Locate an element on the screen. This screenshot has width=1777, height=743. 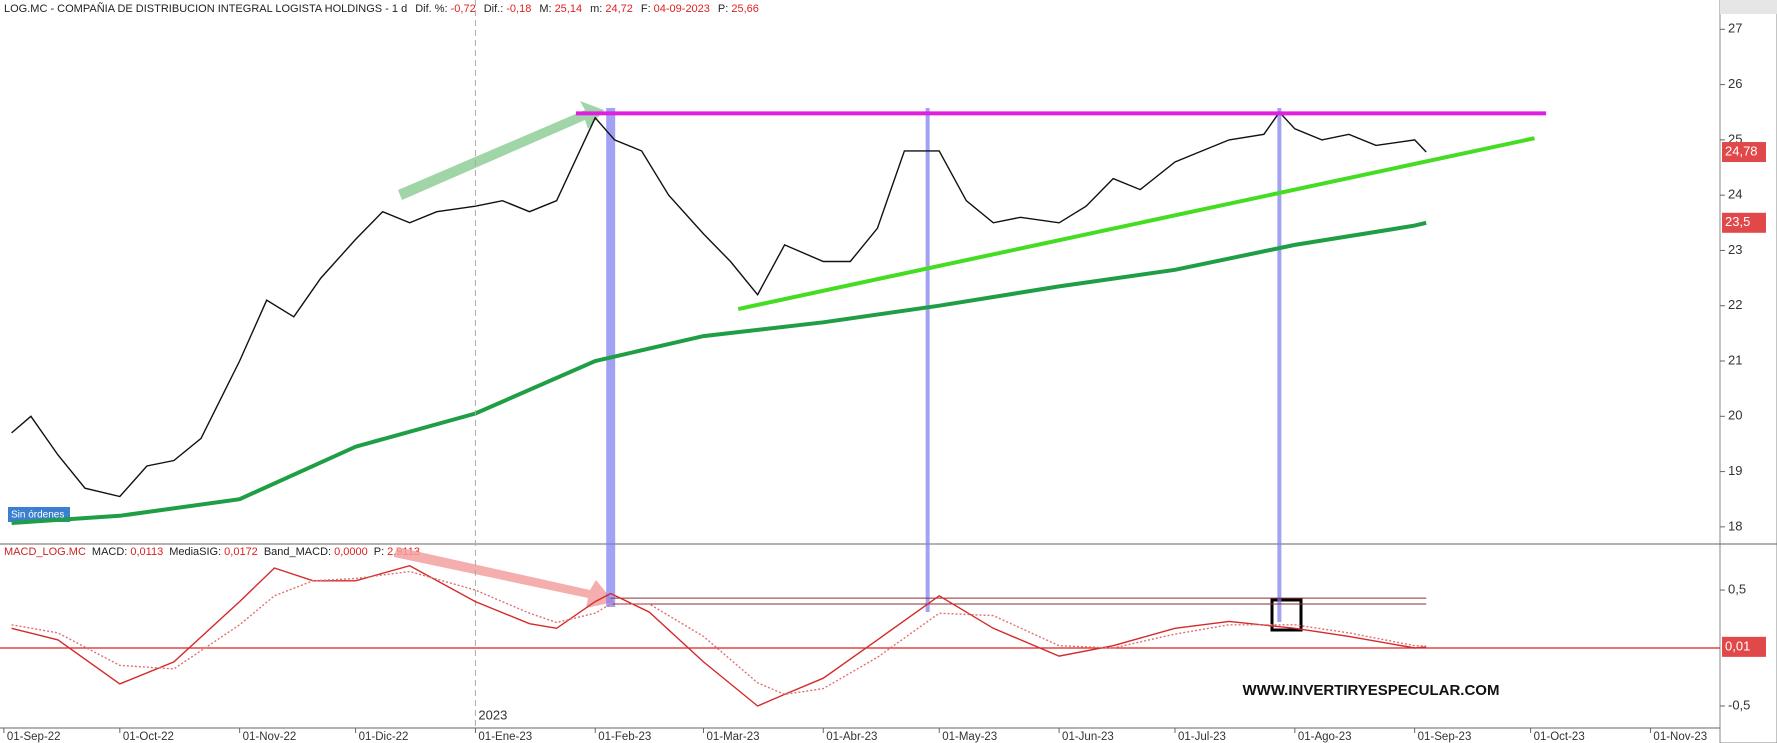
x-tick-label: 01-Oct-23 is located at coordinates (1559, 737).